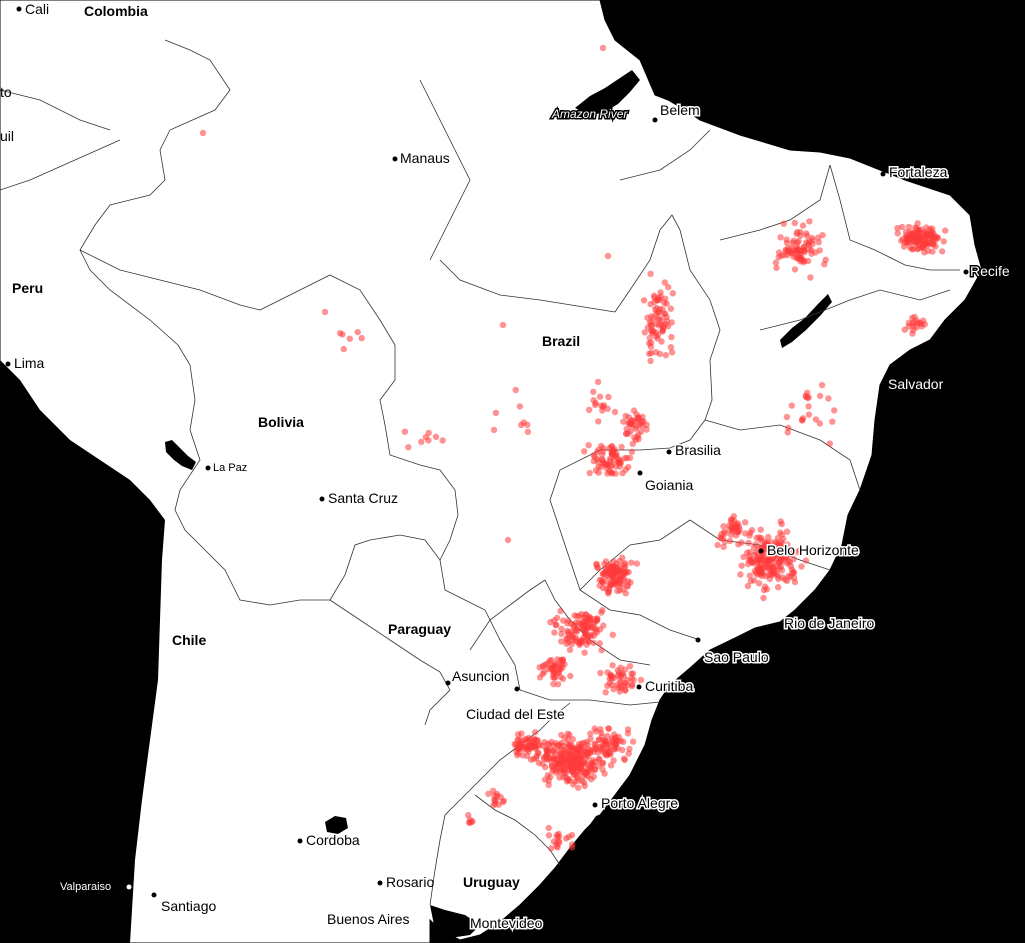 Image resolution: width=1025 pixels, height=943 pixels. What do you see at coordinates (432, 928) in the screenshot?
I see `city-dot-buenos-aires` at bounding box center [432, 928].